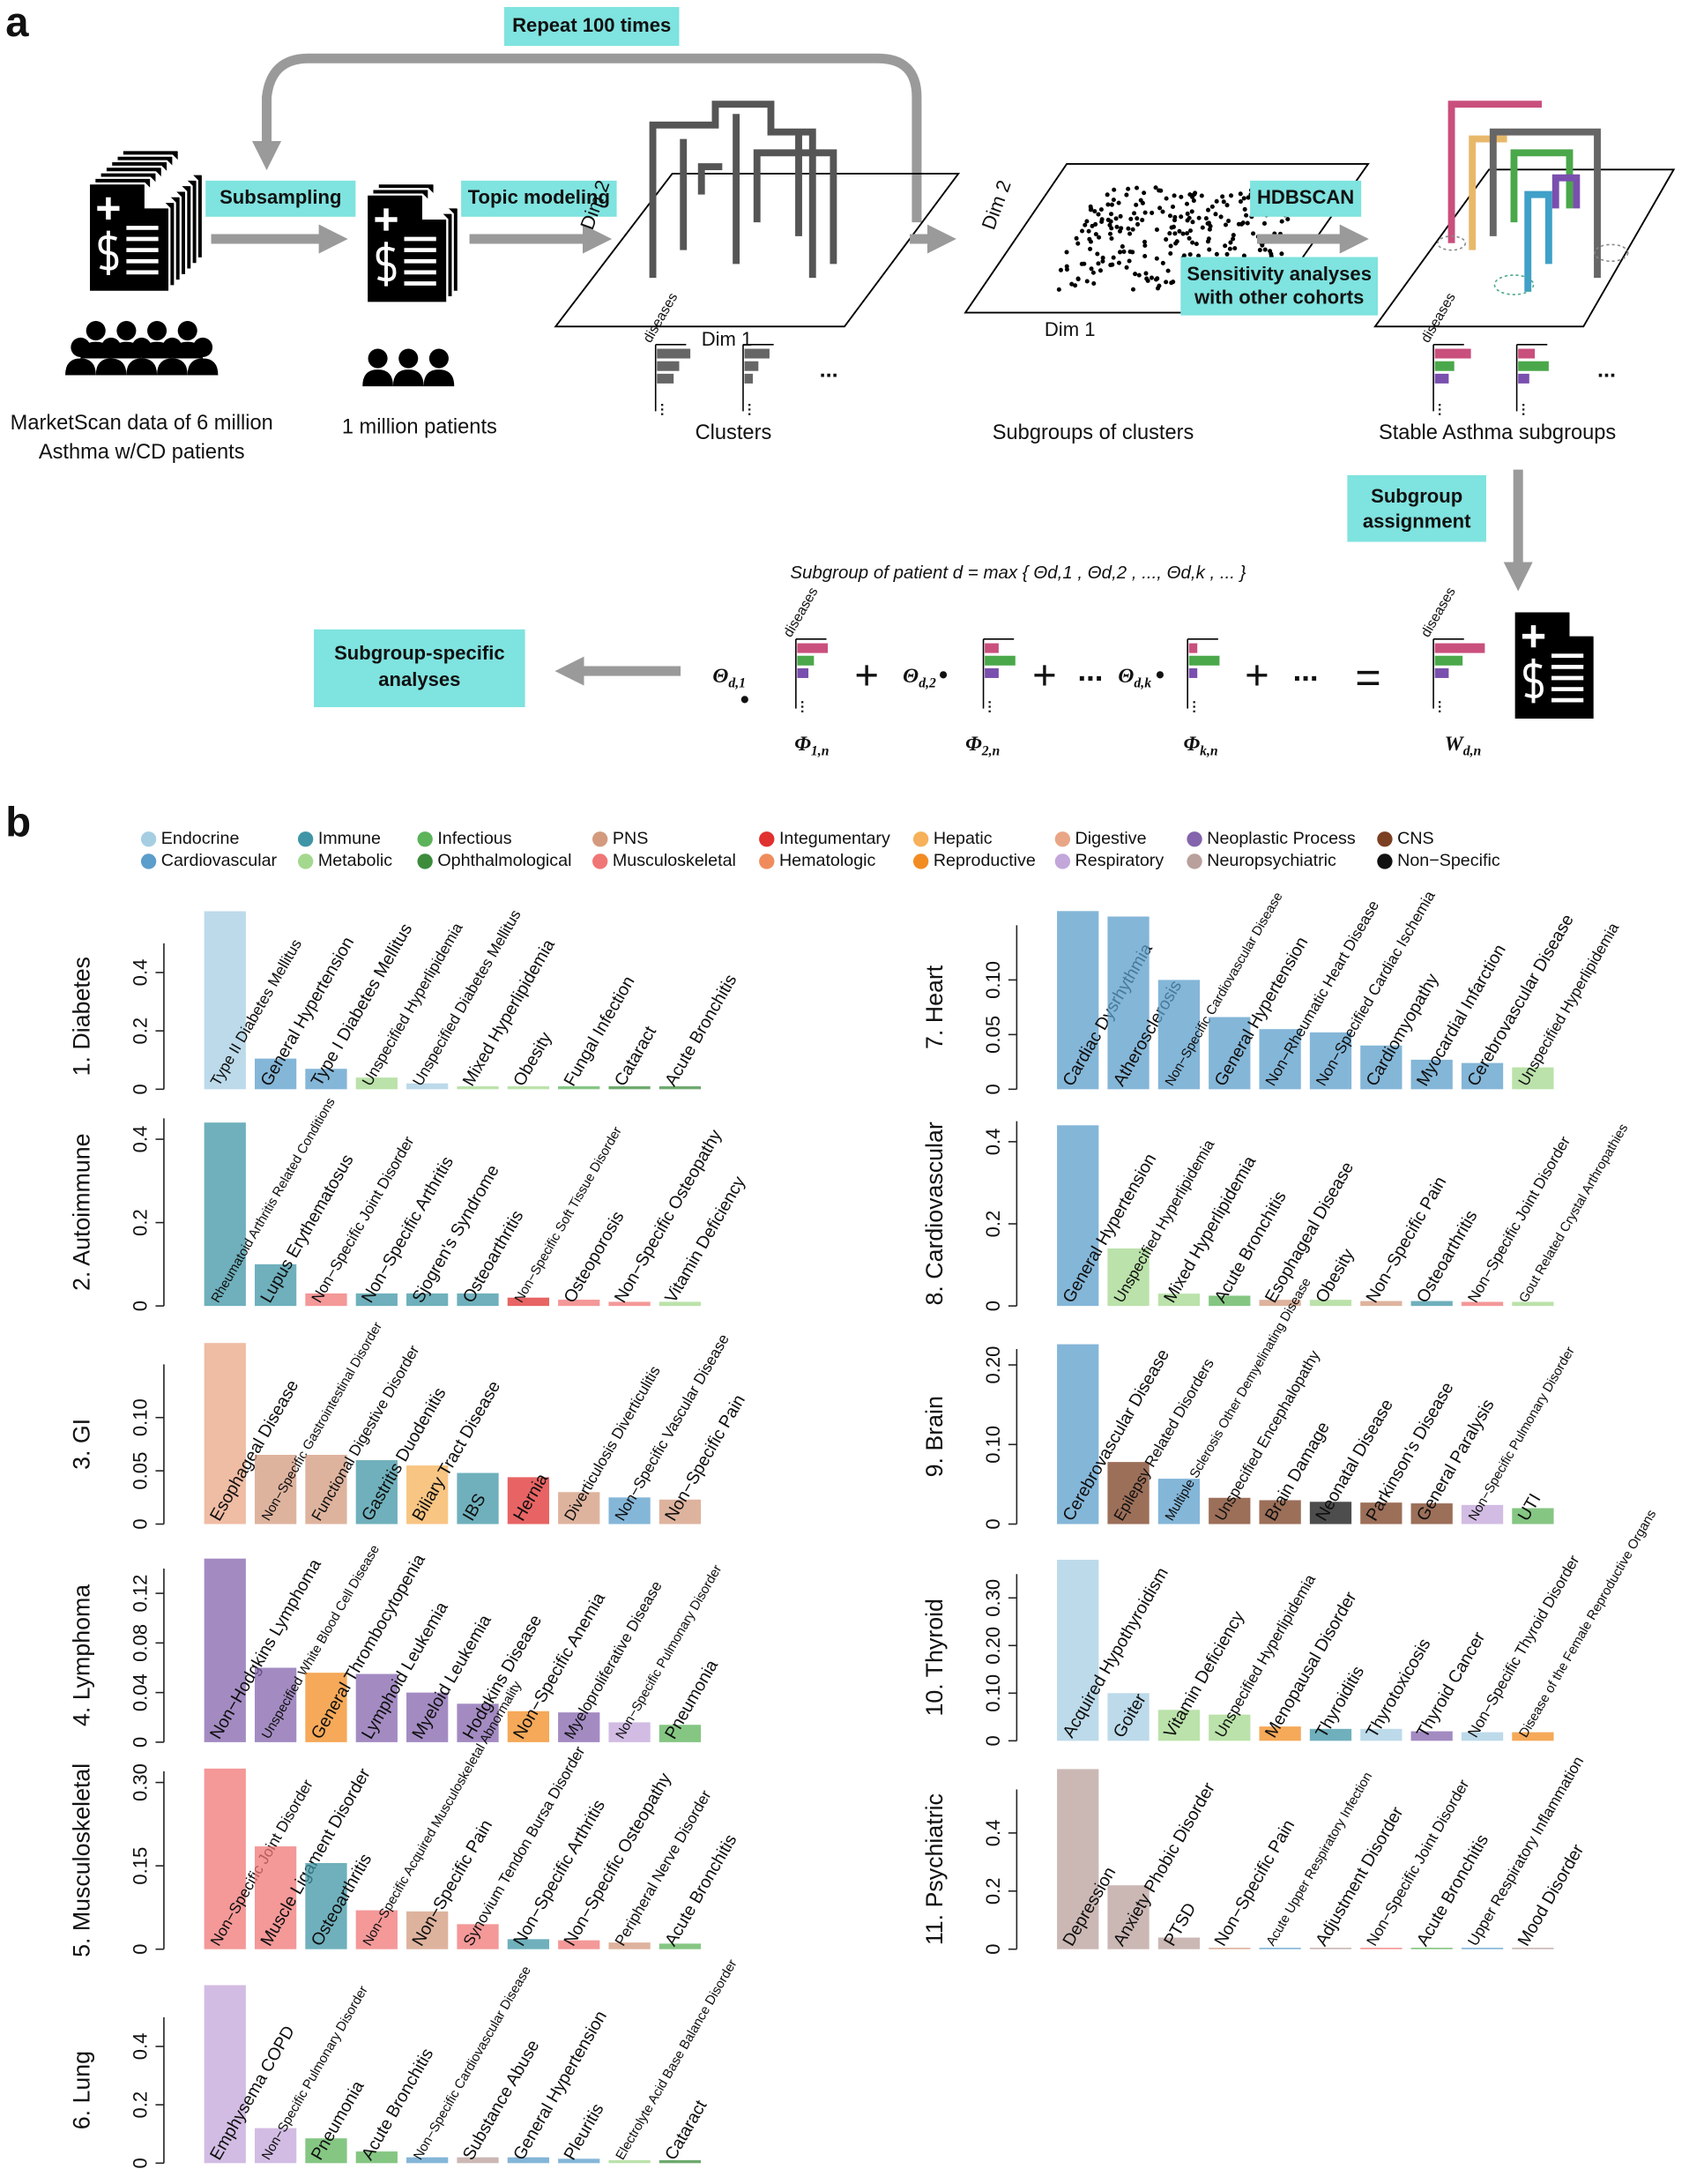 The width and height of the screenshot is (1689, 2184). What do you see at coordinates (1311, 1664) in the screenshot?
I see `bar-label: Menopausal Disorder` at bounding box center [1311, 1664].